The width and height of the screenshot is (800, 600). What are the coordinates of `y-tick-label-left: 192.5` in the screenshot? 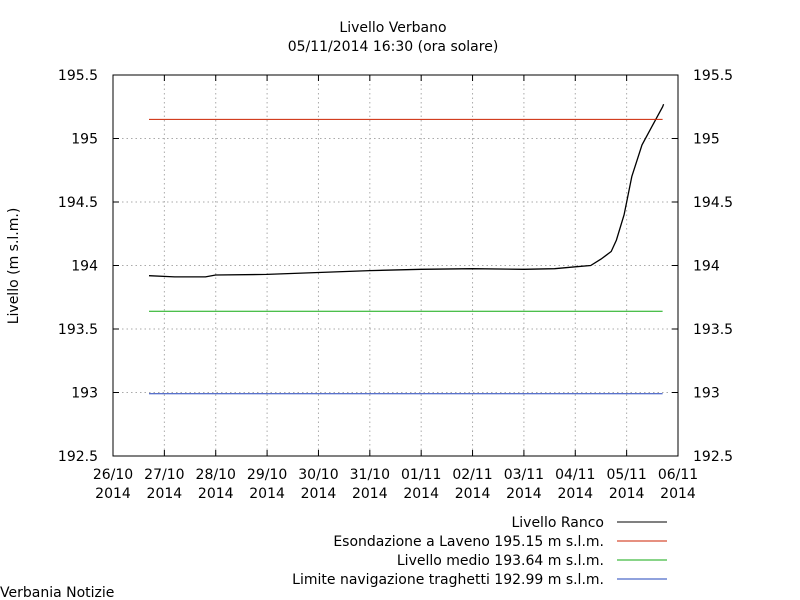 It's located at (78, 457).